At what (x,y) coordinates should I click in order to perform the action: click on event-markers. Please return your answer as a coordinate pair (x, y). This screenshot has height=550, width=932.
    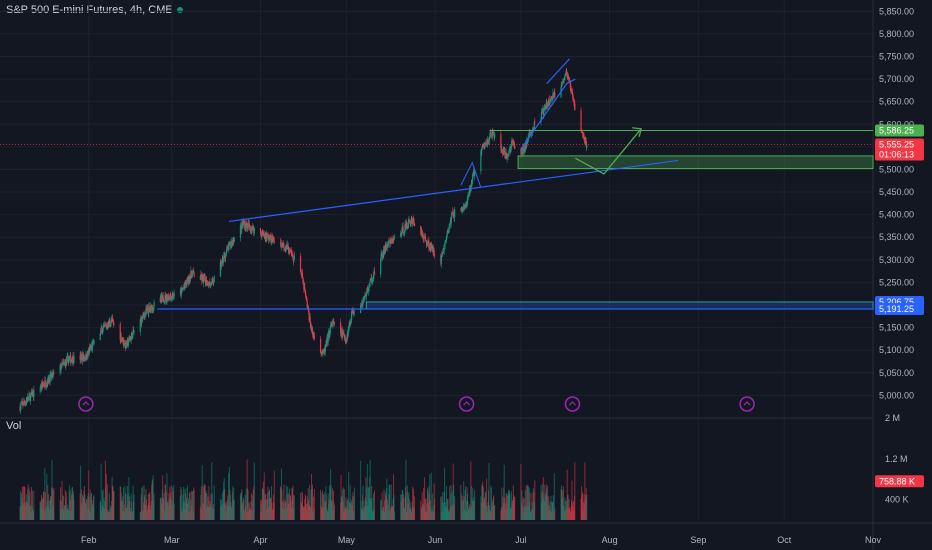
    Looking at the image, I should click on (416, 404).